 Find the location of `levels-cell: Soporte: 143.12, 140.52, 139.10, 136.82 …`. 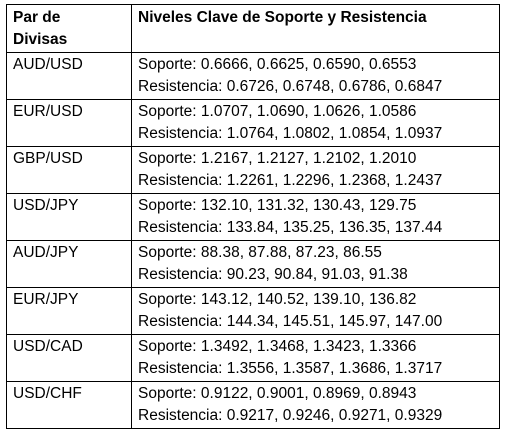

levels-cell: Soporte: 143.12, 140.52, 139.10, 136.82 … is located at coordinates (315, 311).